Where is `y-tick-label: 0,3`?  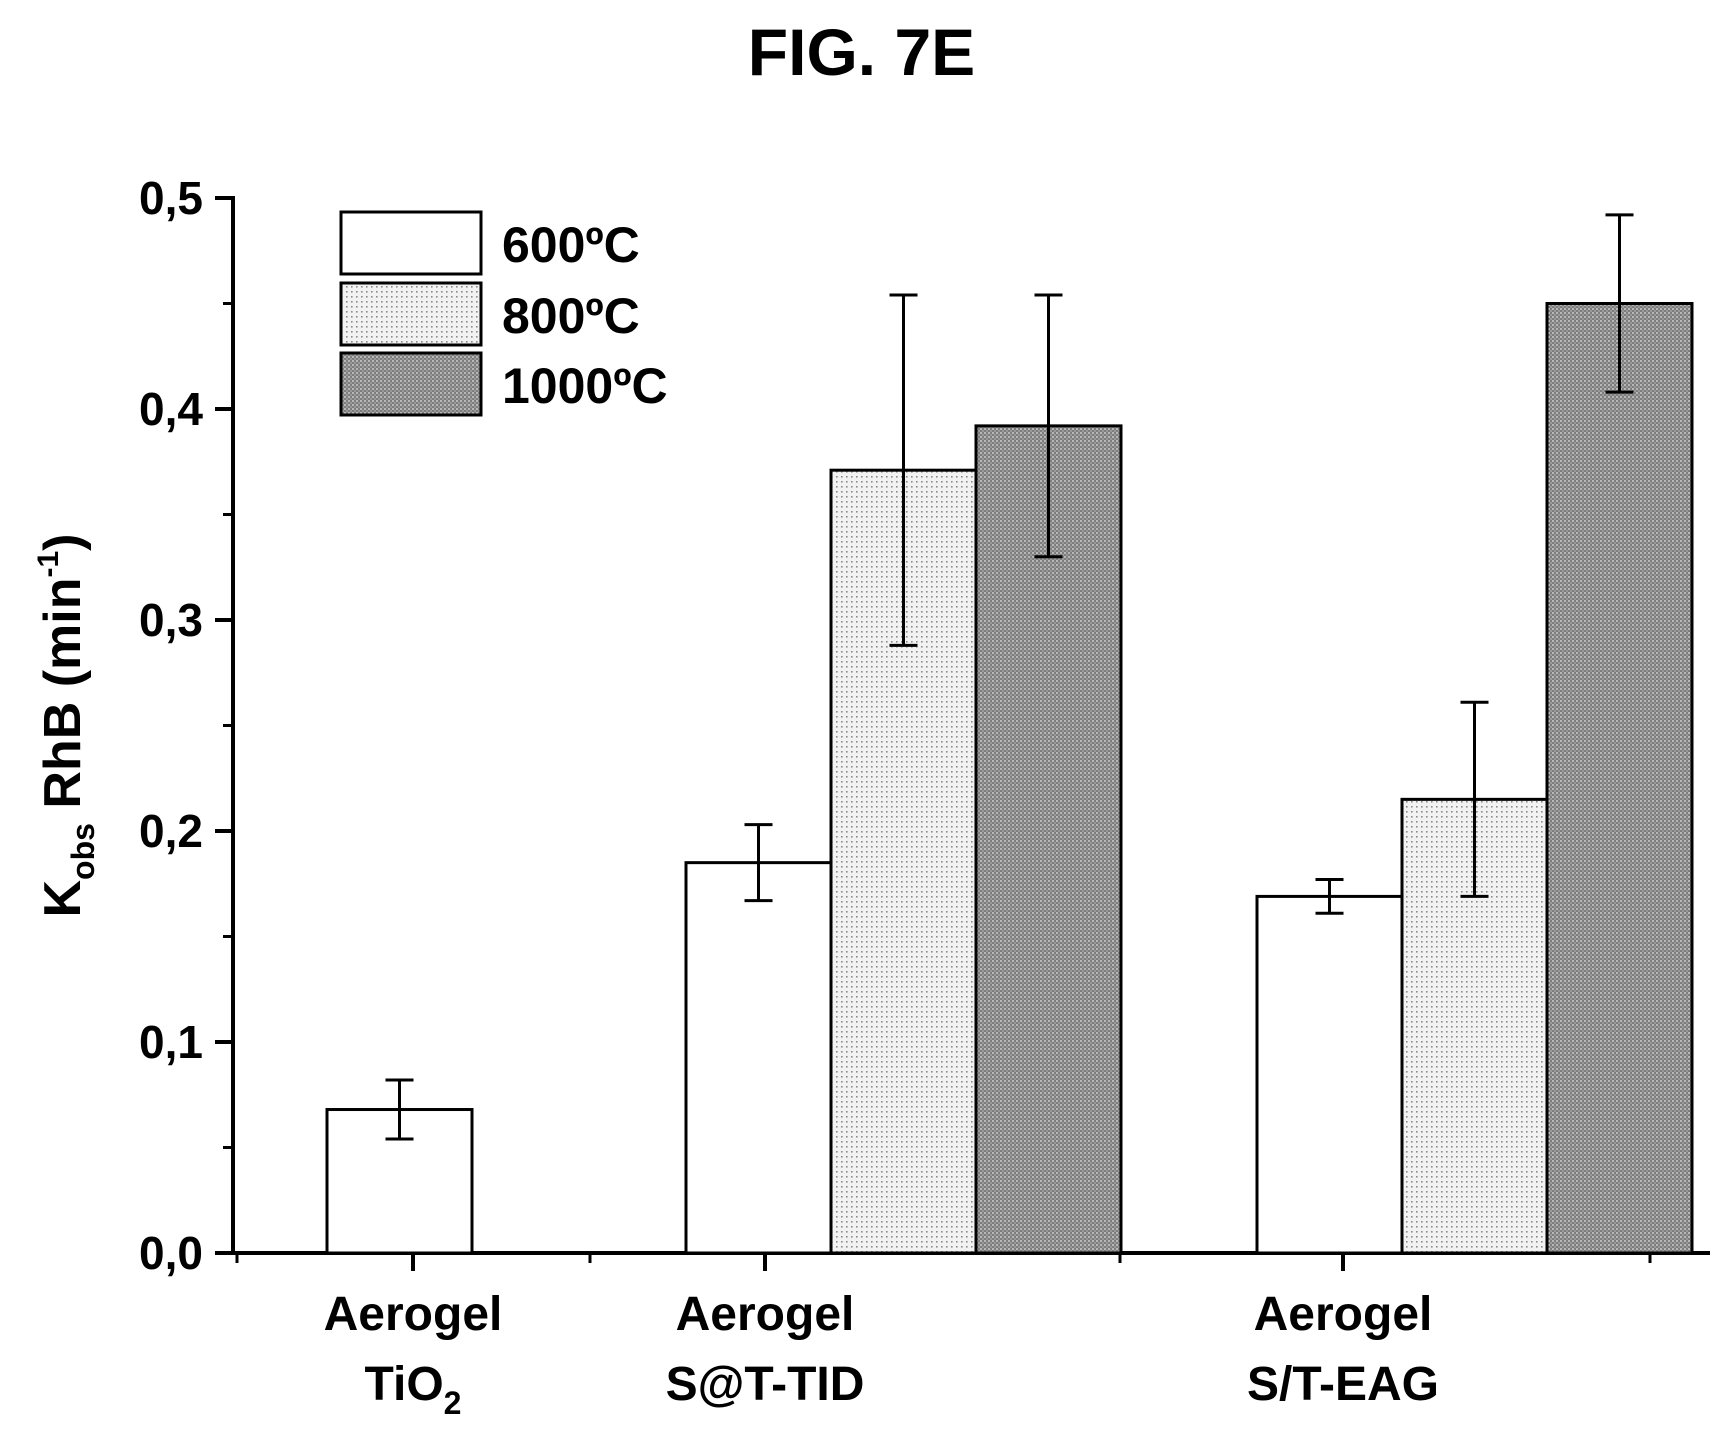 y-tick-label: 0,3 is located at coordinates (171, 620).